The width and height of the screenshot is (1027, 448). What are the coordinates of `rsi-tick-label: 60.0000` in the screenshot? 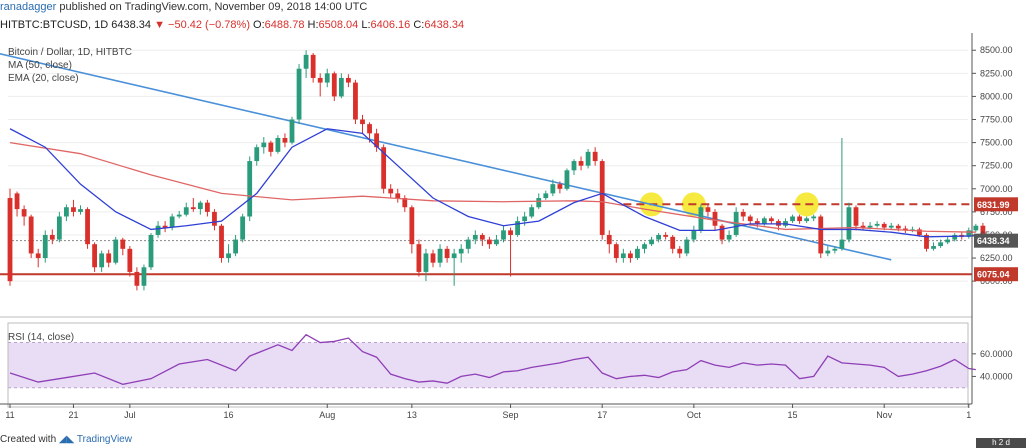 It's located at (996, 354).